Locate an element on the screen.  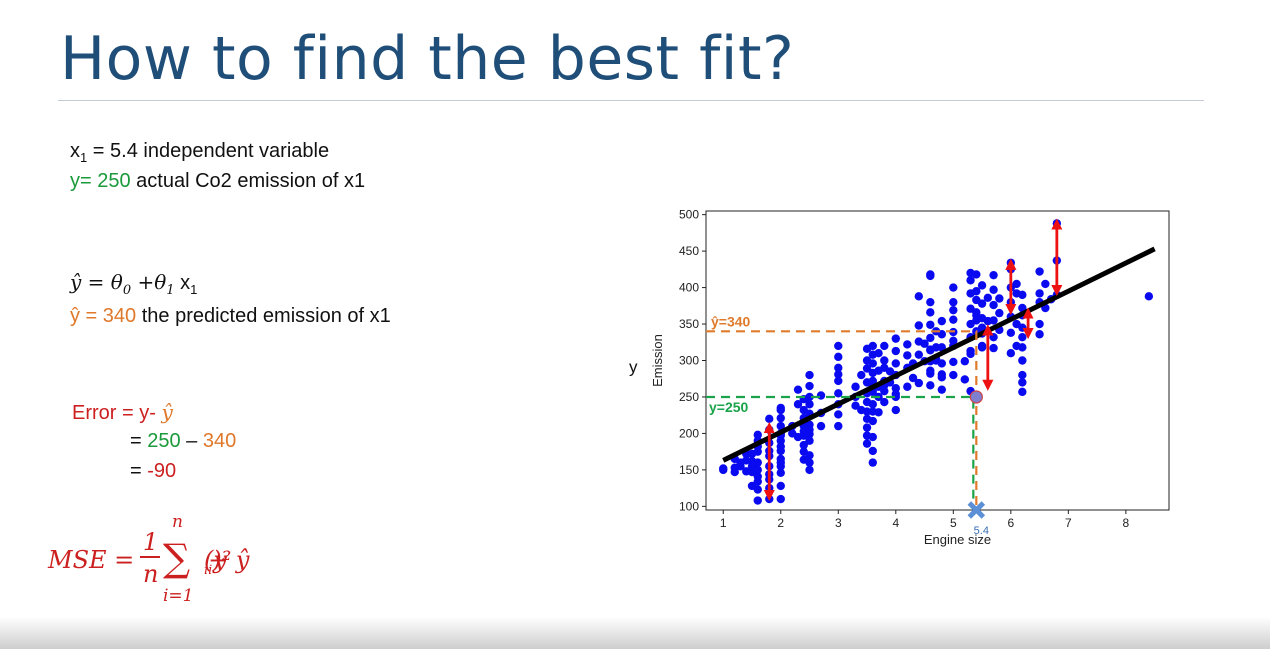
mse-fraction-bar is located at coordinates (150, 557).